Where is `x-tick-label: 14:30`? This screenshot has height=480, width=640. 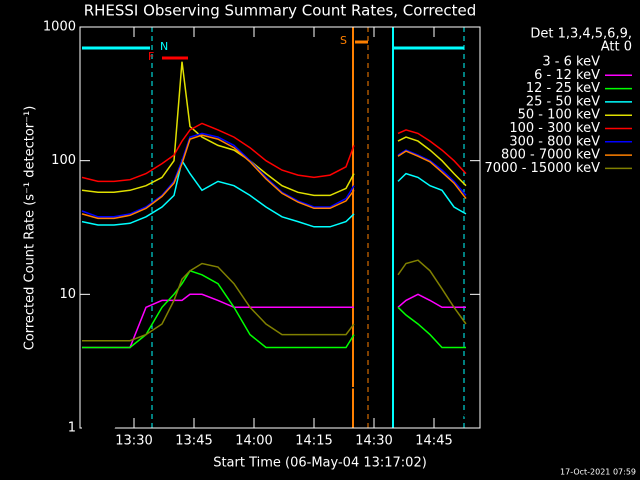
x-tick-label: 14:30 is located at coordinates (373, 441).